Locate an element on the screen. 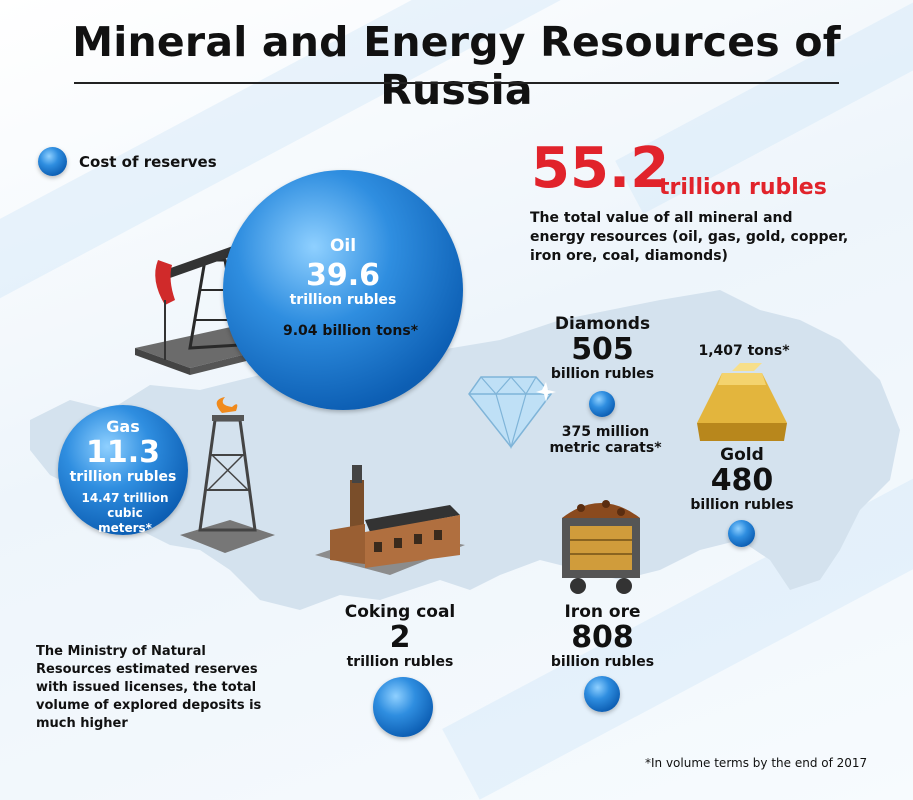 This screenshot has width=913, height=800. coking-coal-name: Coking coal is located at coordinates (400, 612).